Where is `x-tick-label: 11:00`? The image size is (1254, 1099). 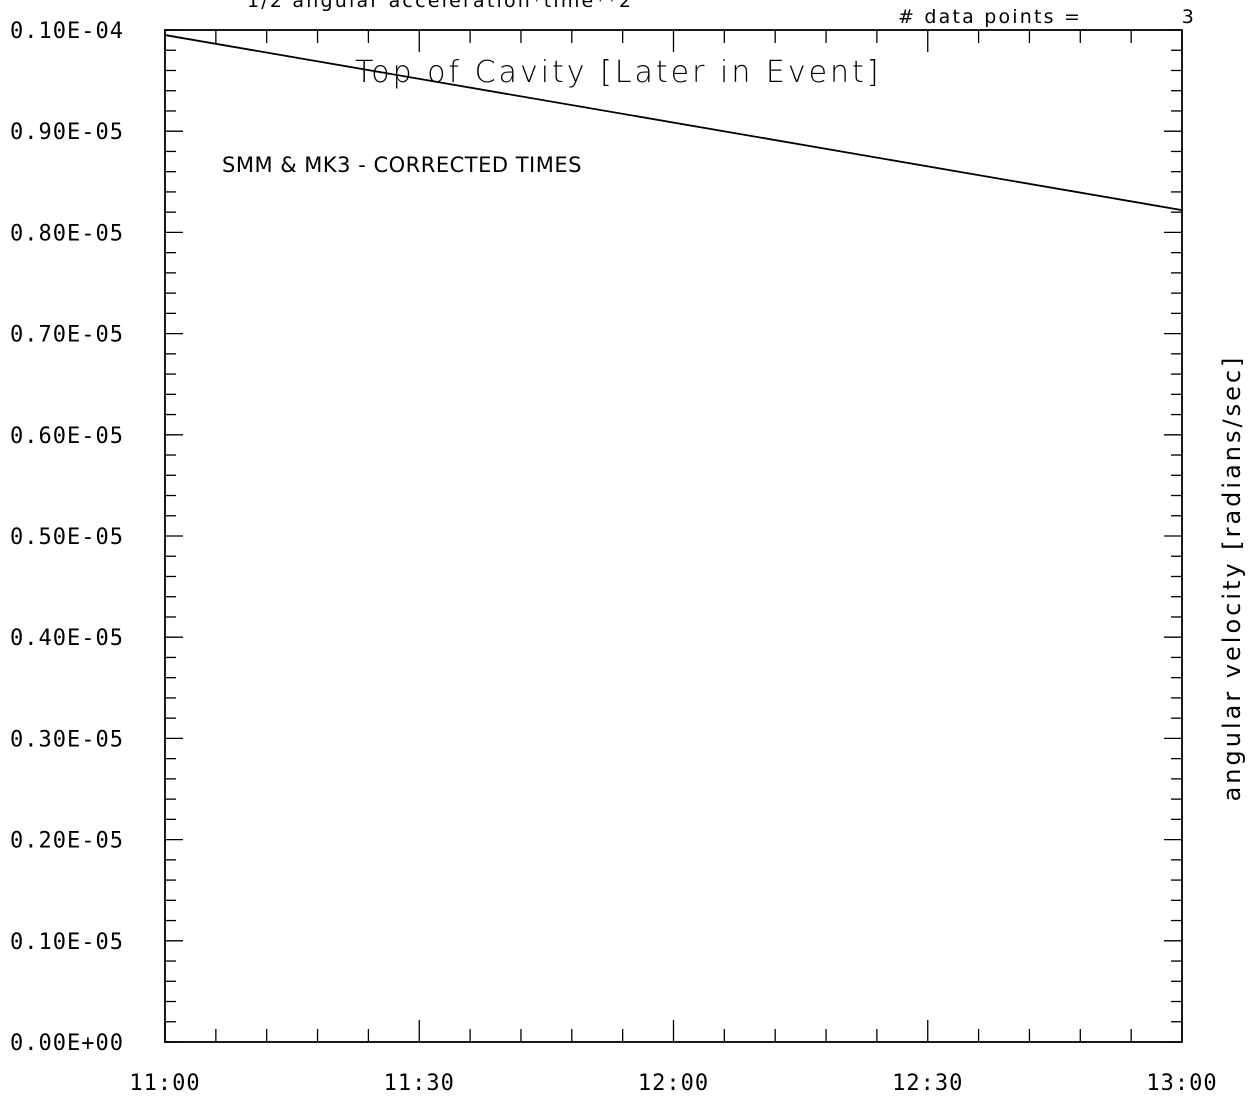
x-tick-label: 11:00 is located at coordinates (164, 1083).